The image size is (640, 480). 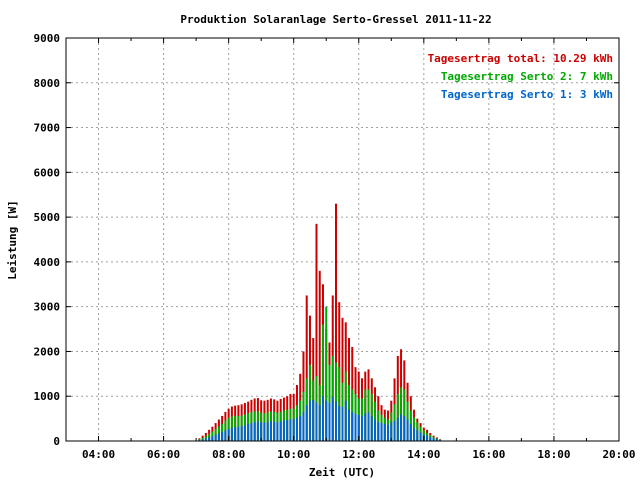 I want to click on x-tick-label: 16:00, so click(x=488, y=454).